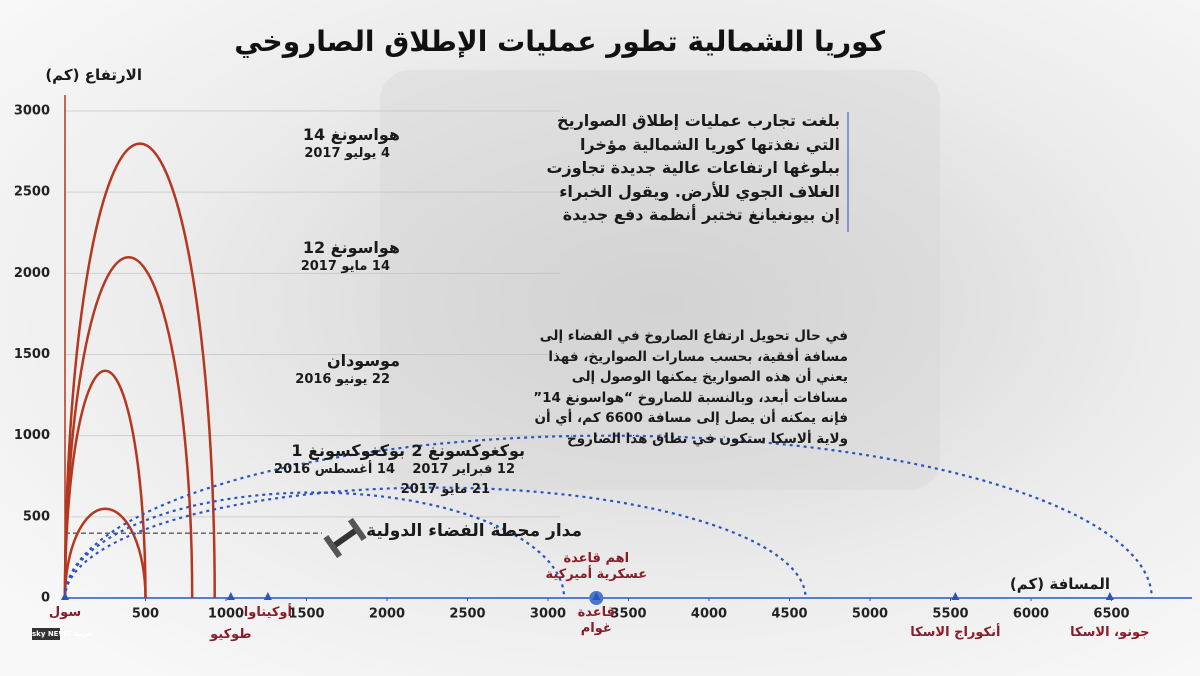  What do you see at coordinates (701, 214) in the screenshot?
I see `paragraph-line: إن بيونغيانغ تختبر أنظمة دفع جديدة` at bounding box center [701, 214].